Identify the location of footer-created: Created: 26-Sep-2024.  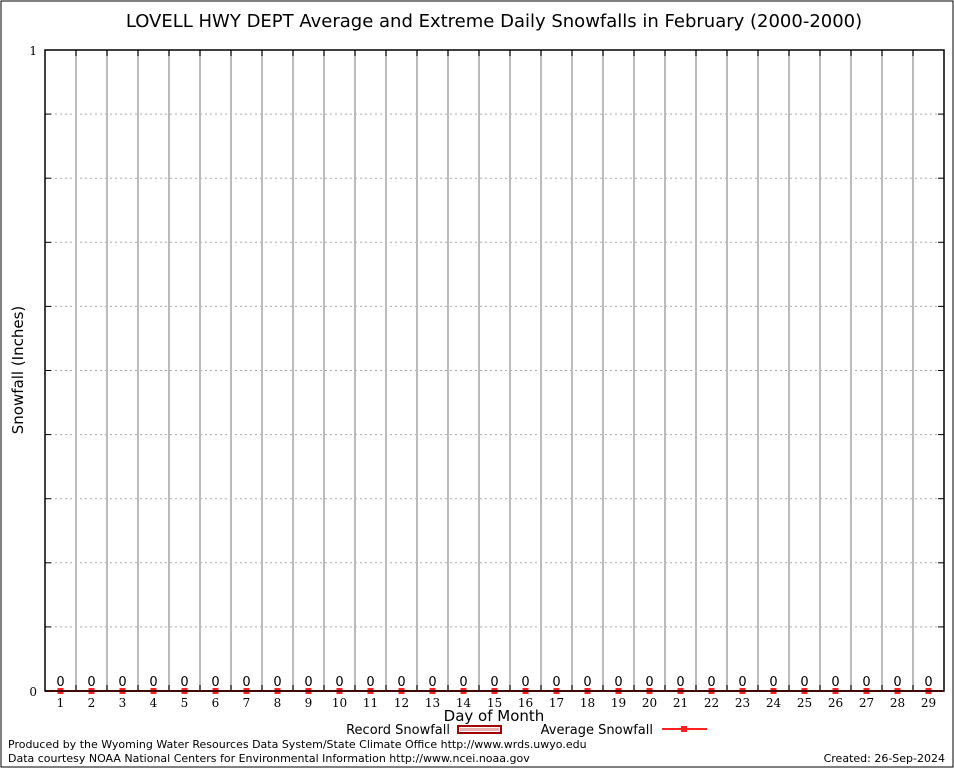
(884, 758).